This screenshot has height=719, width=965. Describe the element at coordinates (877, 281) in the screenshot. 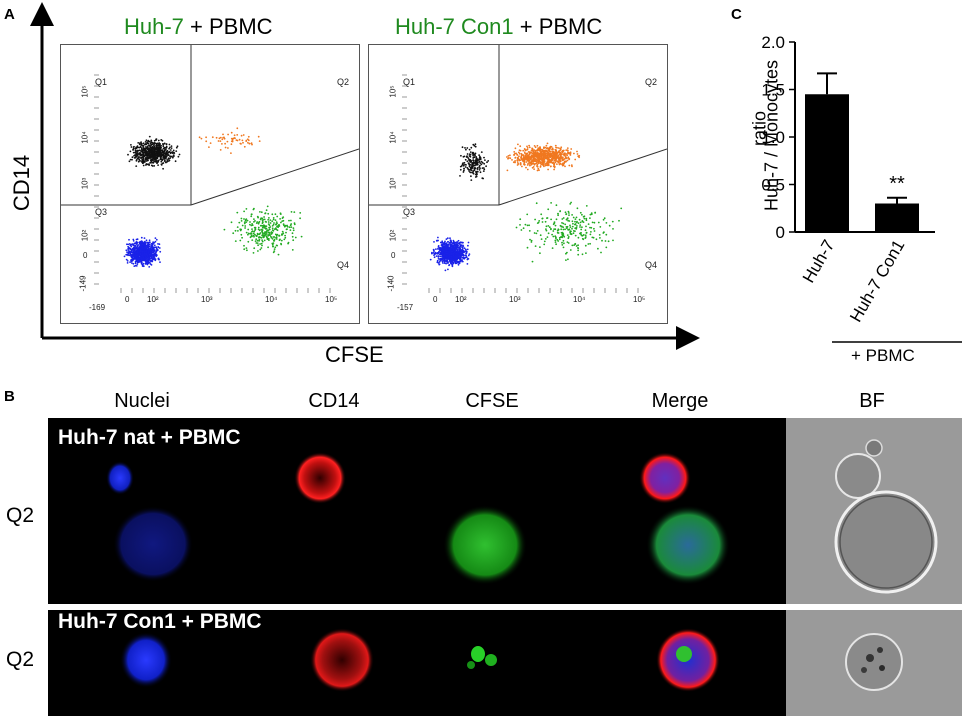

I see `category-label: Huh-7 Con1` at that location.